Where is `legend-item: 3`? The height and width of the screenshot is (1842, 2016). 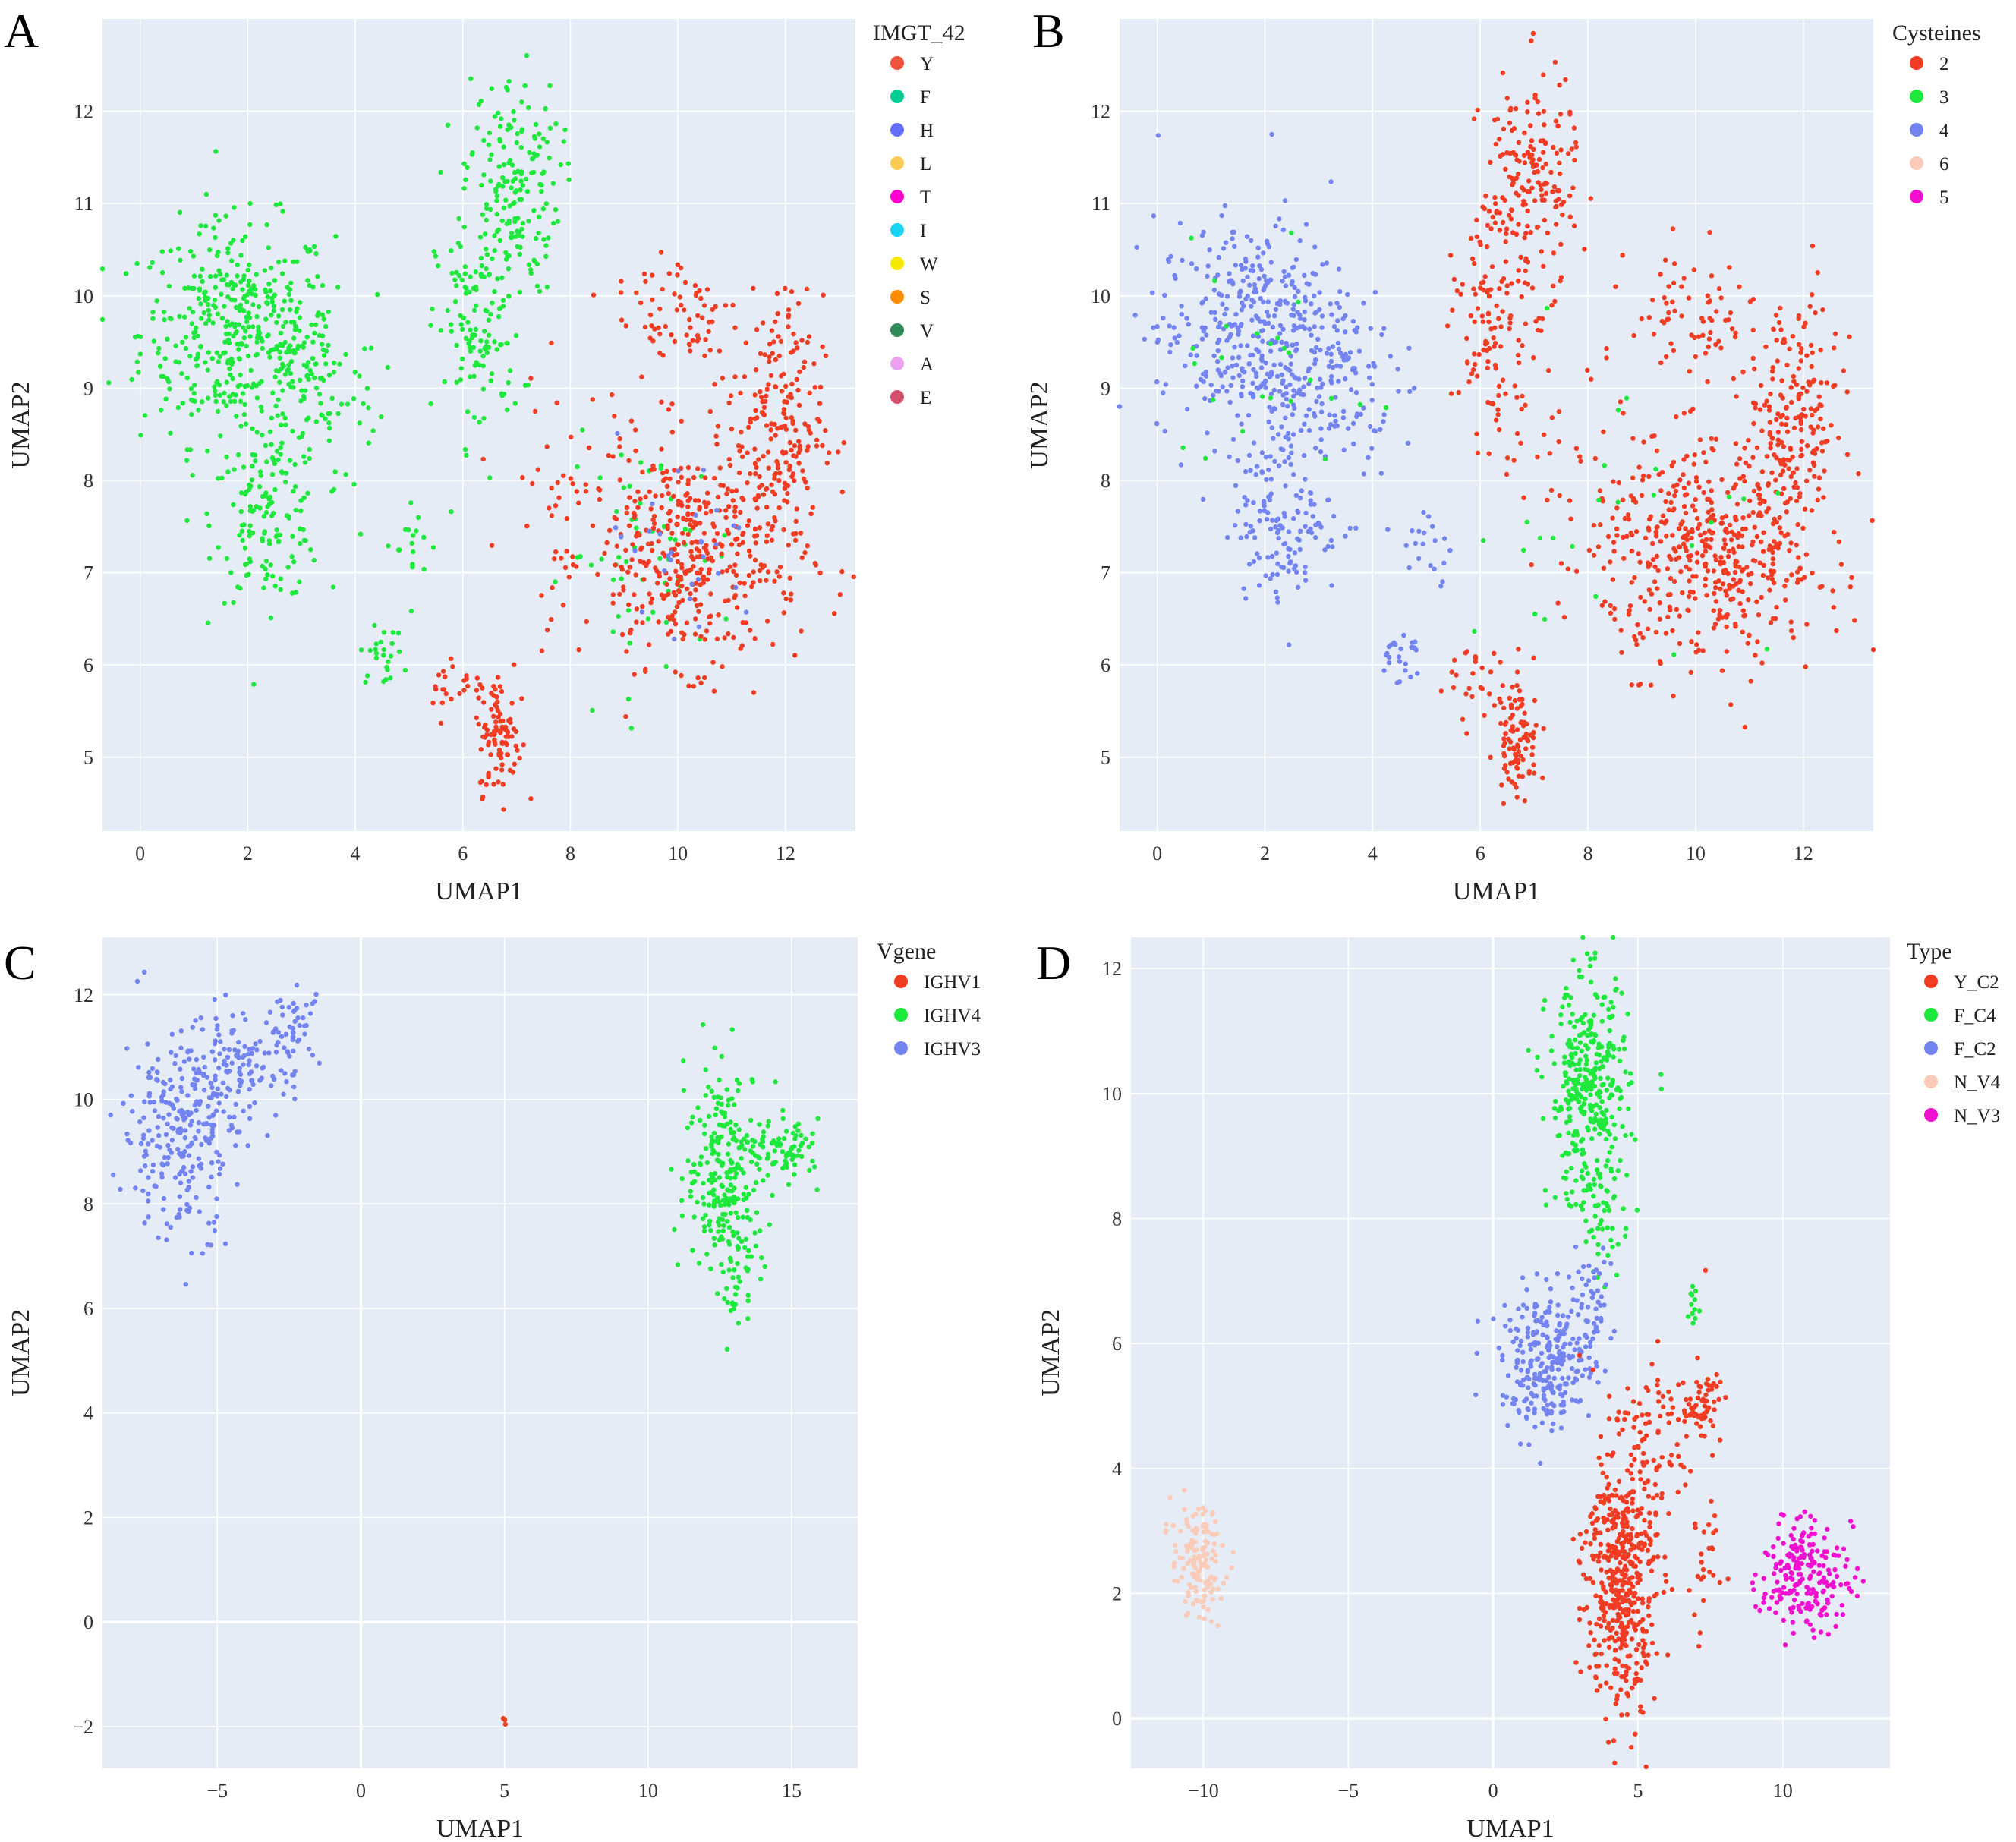
legend-item: 3 is located at coordinates (1929, 97).